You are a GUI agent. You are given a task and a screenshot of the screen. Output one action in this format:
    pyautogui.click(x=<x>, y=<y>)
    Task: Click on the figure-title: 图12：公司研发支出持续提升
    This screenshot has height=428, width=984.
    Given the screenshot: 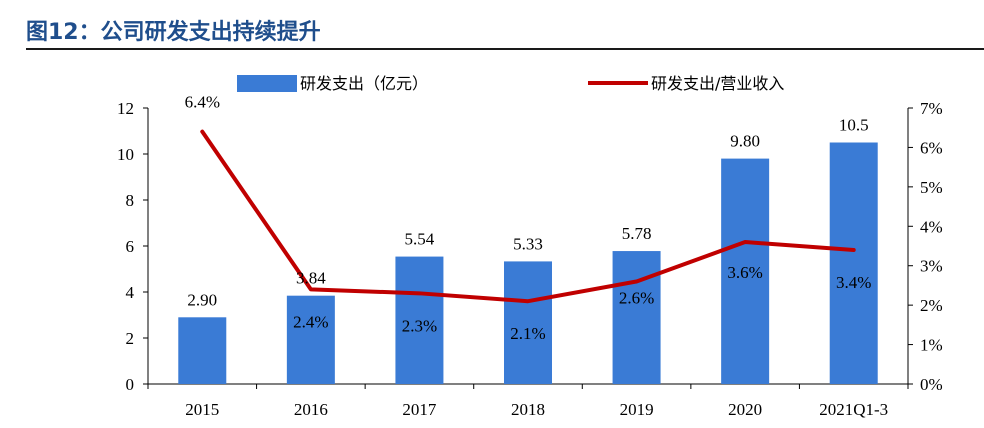 What is the action you would take?
    pyautogui.click(x=173, y=32)
    